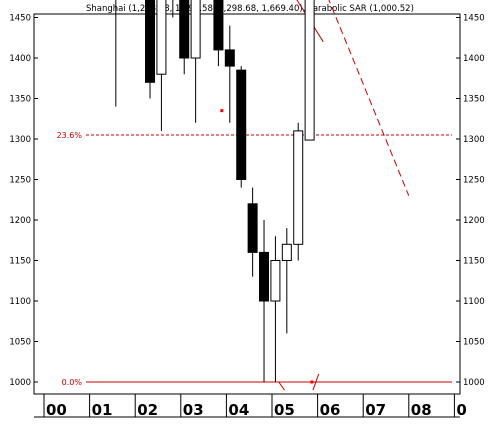  Describe the element at coordinates (474, 19) in the screenshot. I see `y-tick-label-right: 1450` at that location.